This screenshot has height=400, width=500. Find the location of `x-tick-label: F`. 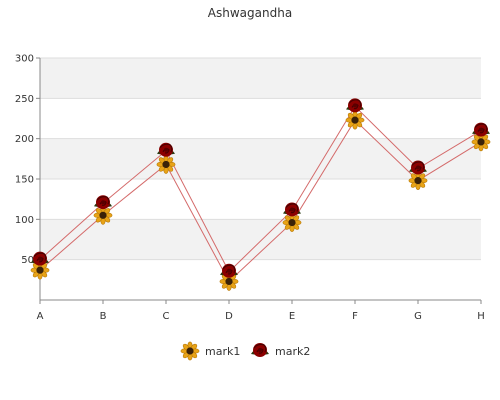

x-tick-label: F is located at coordinates (355, 316).